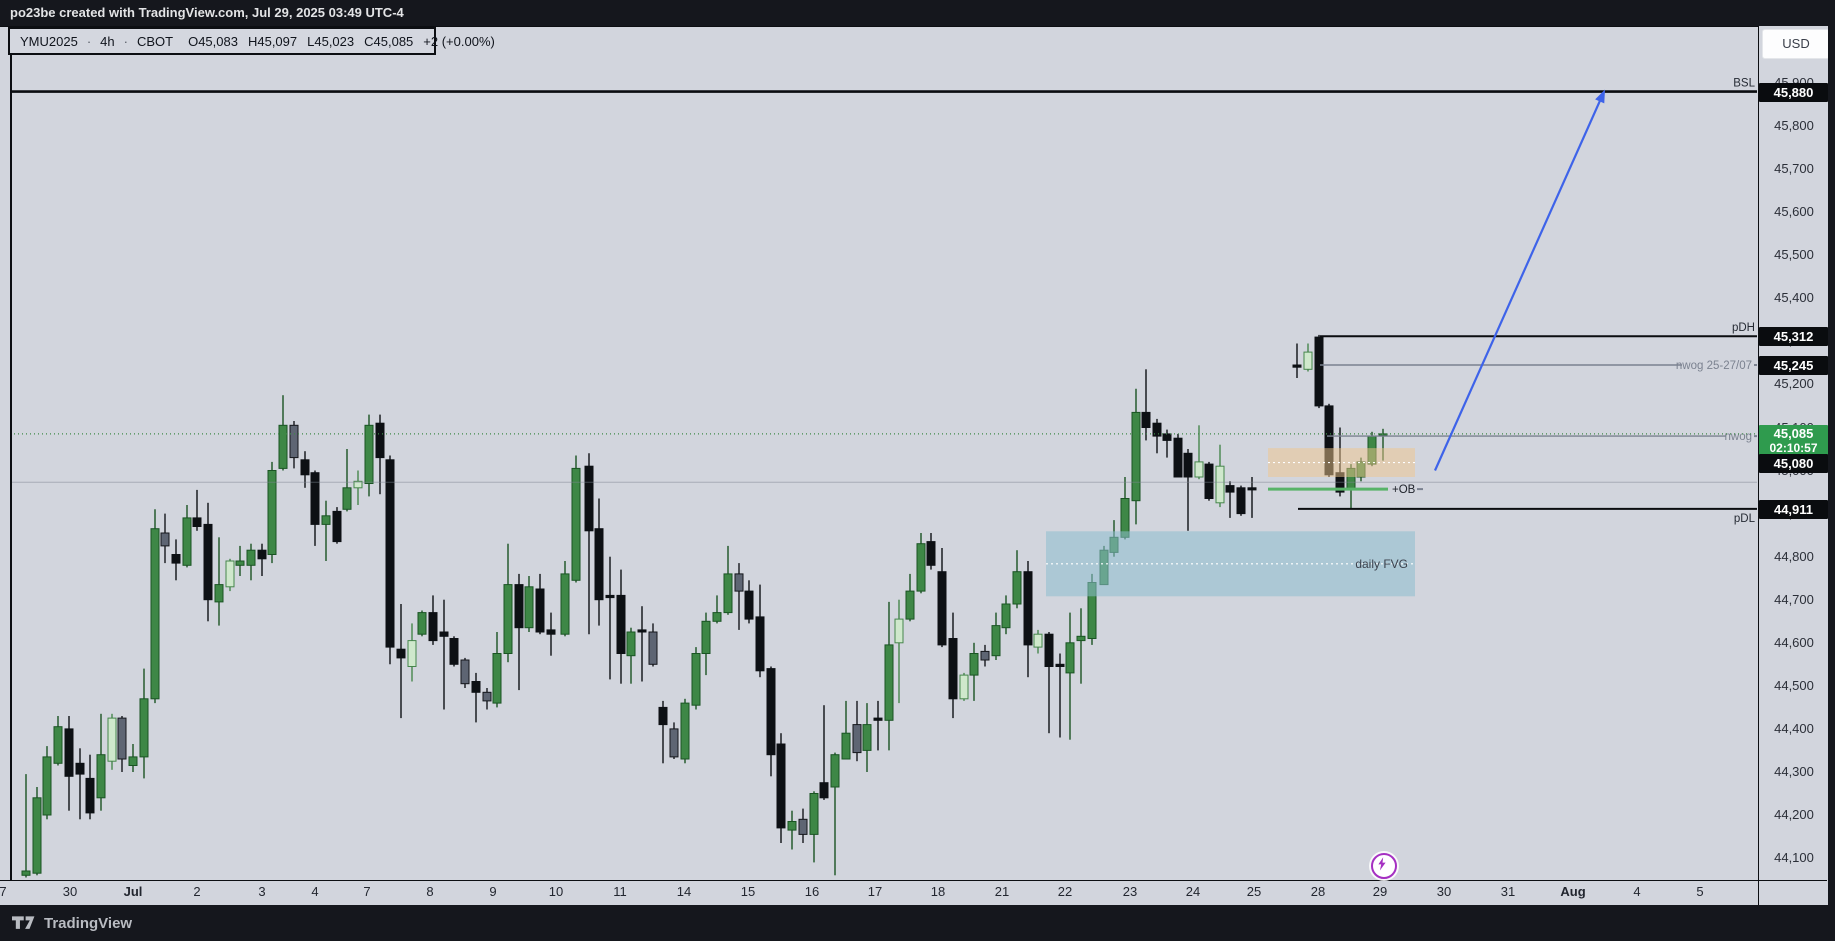  Describe the element at coordinates (331, 41) in the screenshot. I see `ohlc-low: L45,023` at that location.